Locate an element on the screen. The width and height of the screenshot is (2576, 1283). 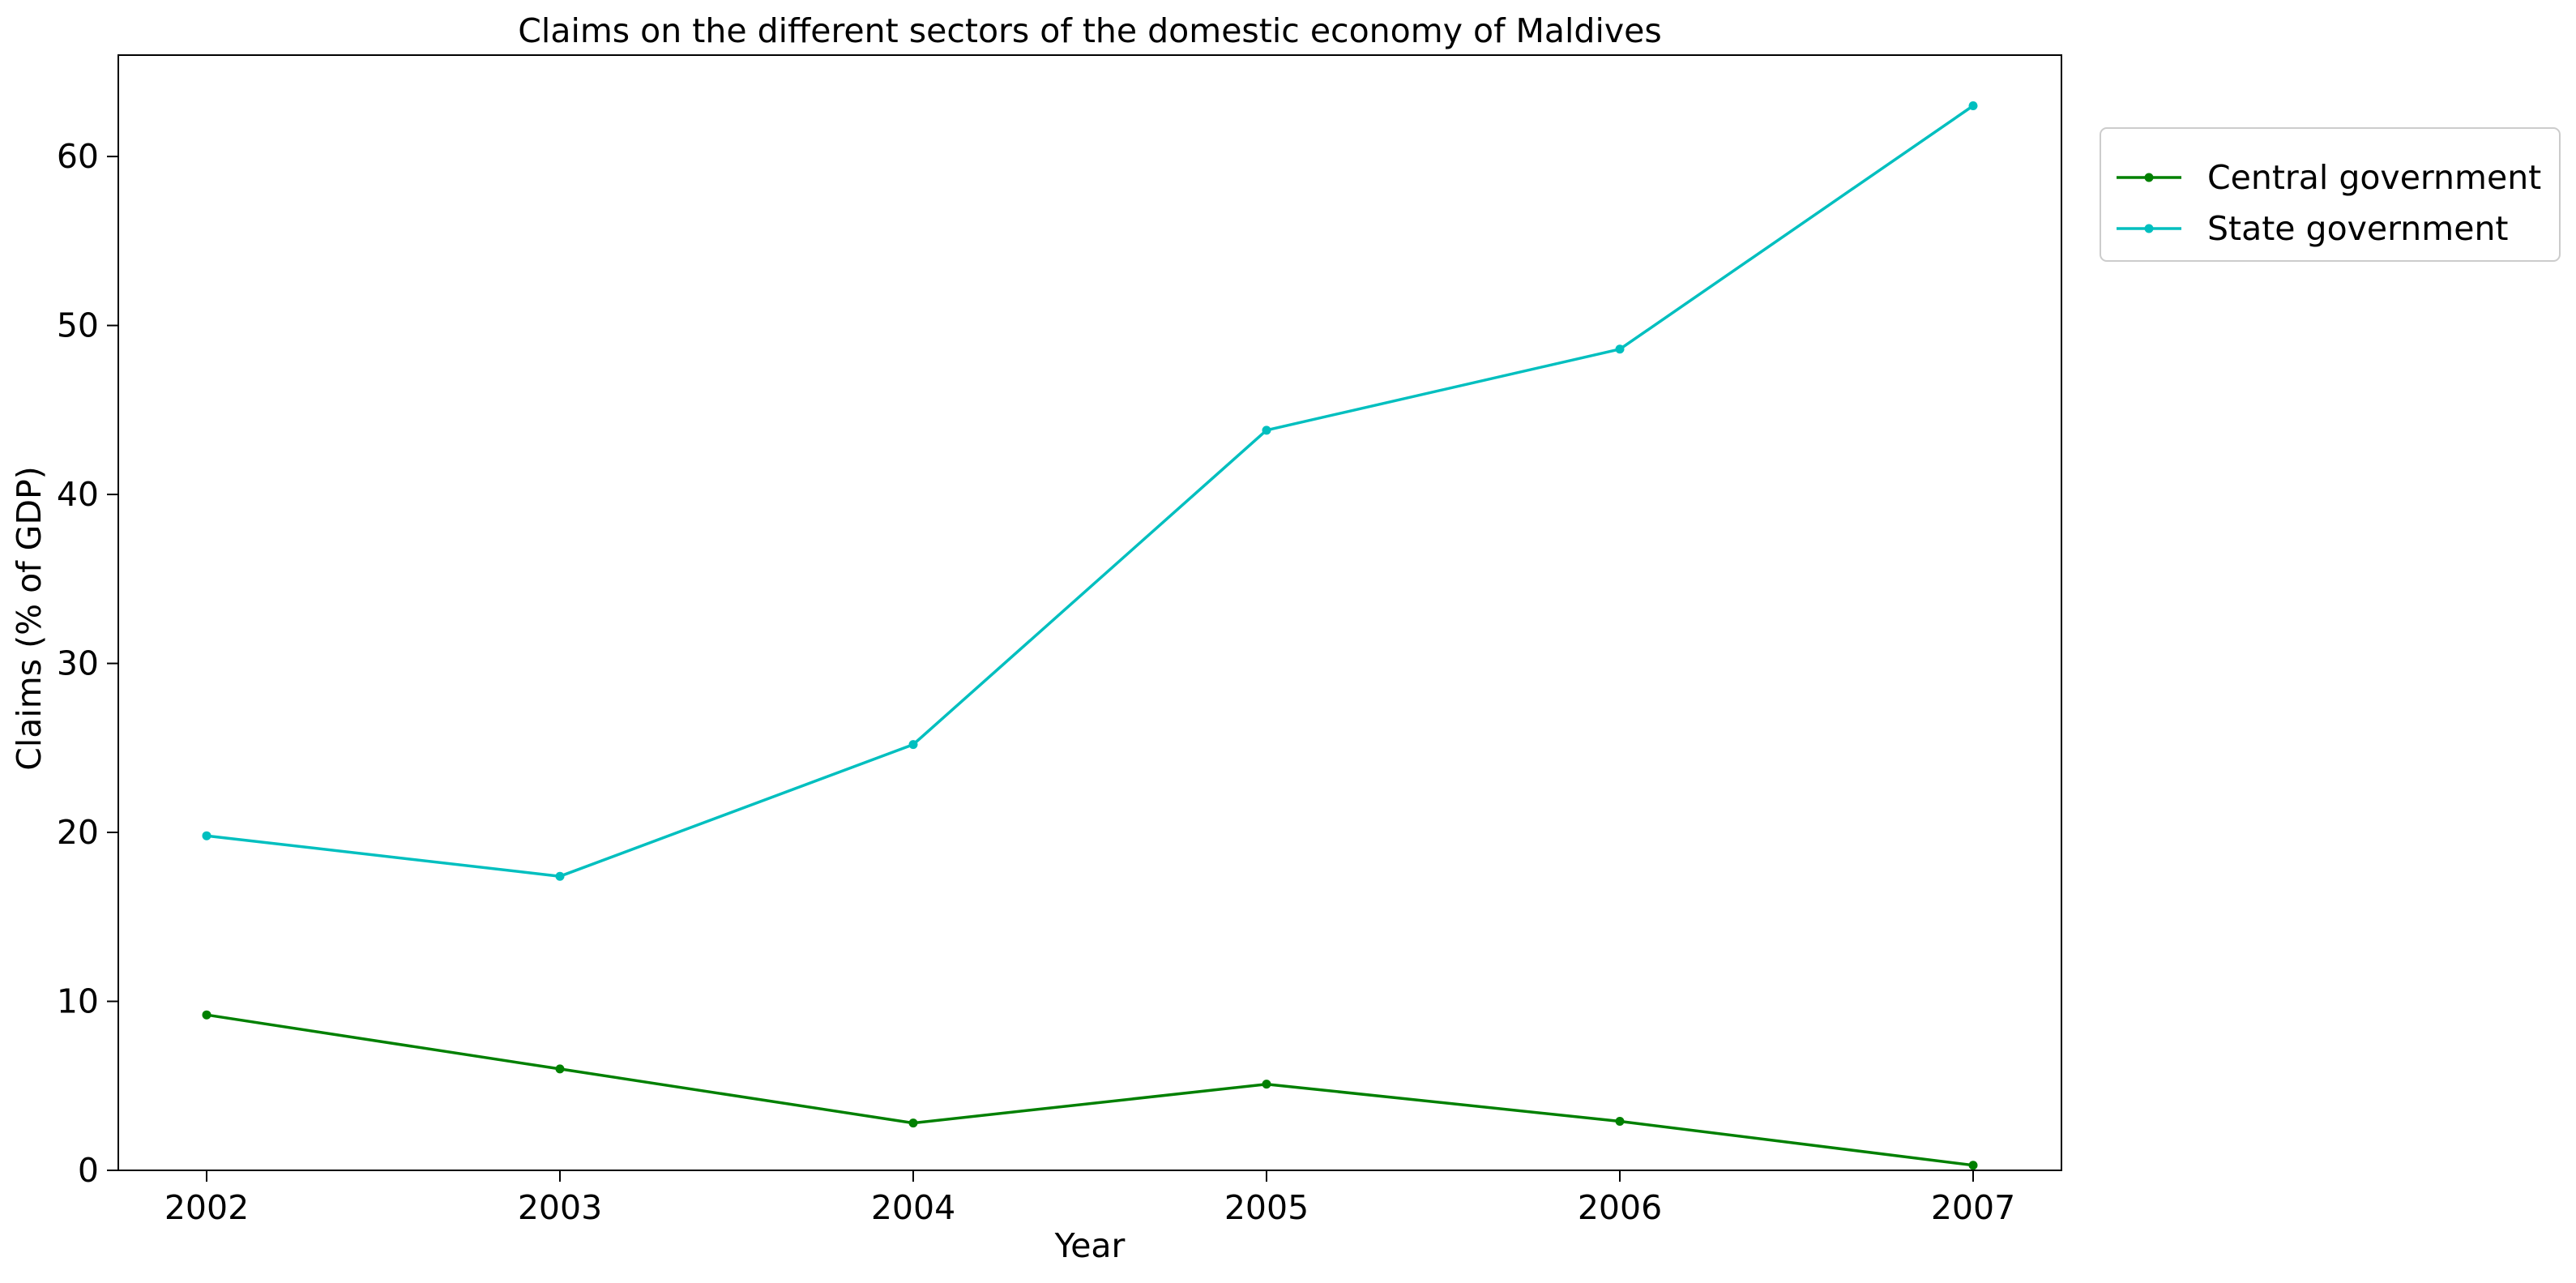
legend: Central government State government is located at coordinates (2330, 194).